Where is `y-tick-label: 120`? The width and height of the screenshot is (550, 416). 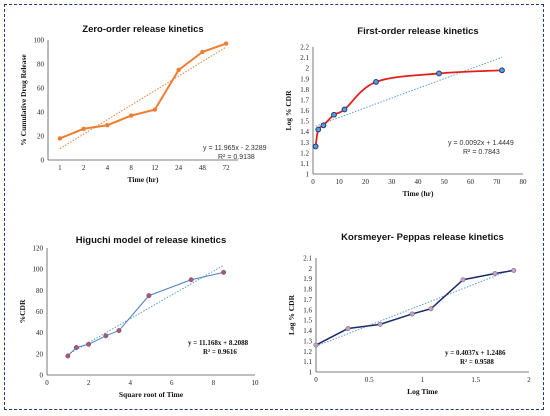 y-tick-label: 120 is located at coordinates (38, 249).